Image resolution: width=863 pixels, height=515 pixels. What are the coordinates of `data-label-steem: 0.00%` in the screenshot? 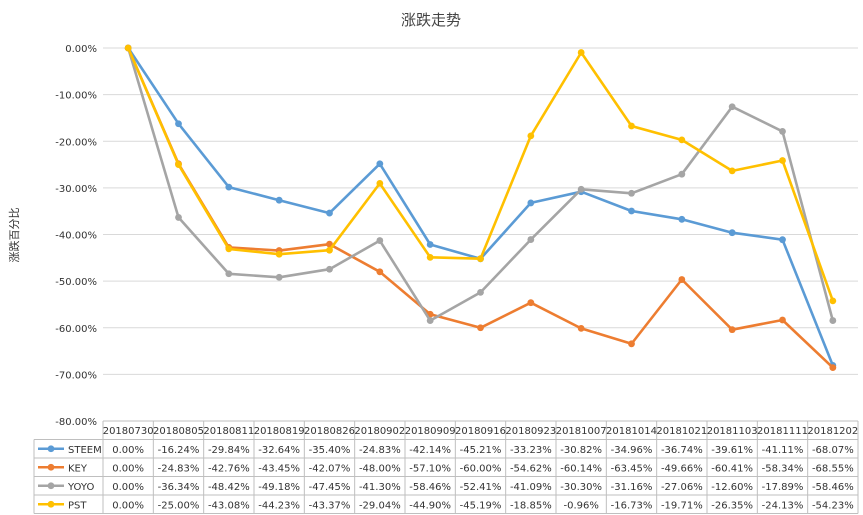 It's located at (128, 450).